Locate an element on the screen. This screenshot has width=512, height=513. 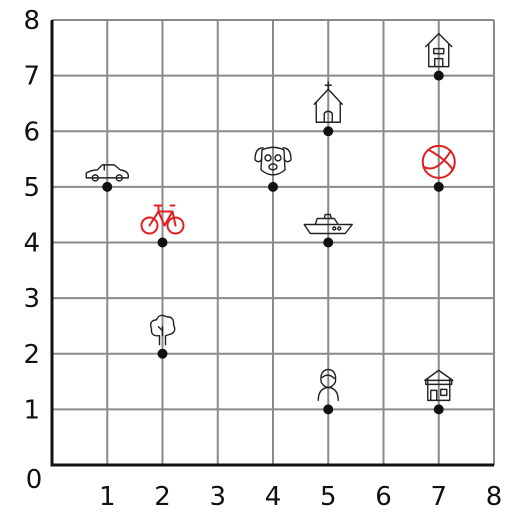
x-tick-label: 6 is located at coordinates (383, 497).